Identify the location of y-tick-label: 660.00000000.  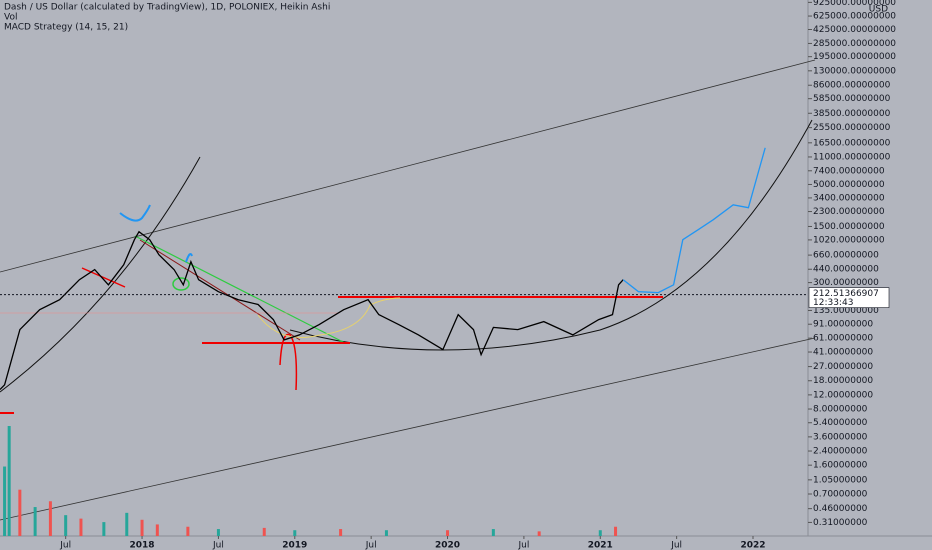
(846, 256).